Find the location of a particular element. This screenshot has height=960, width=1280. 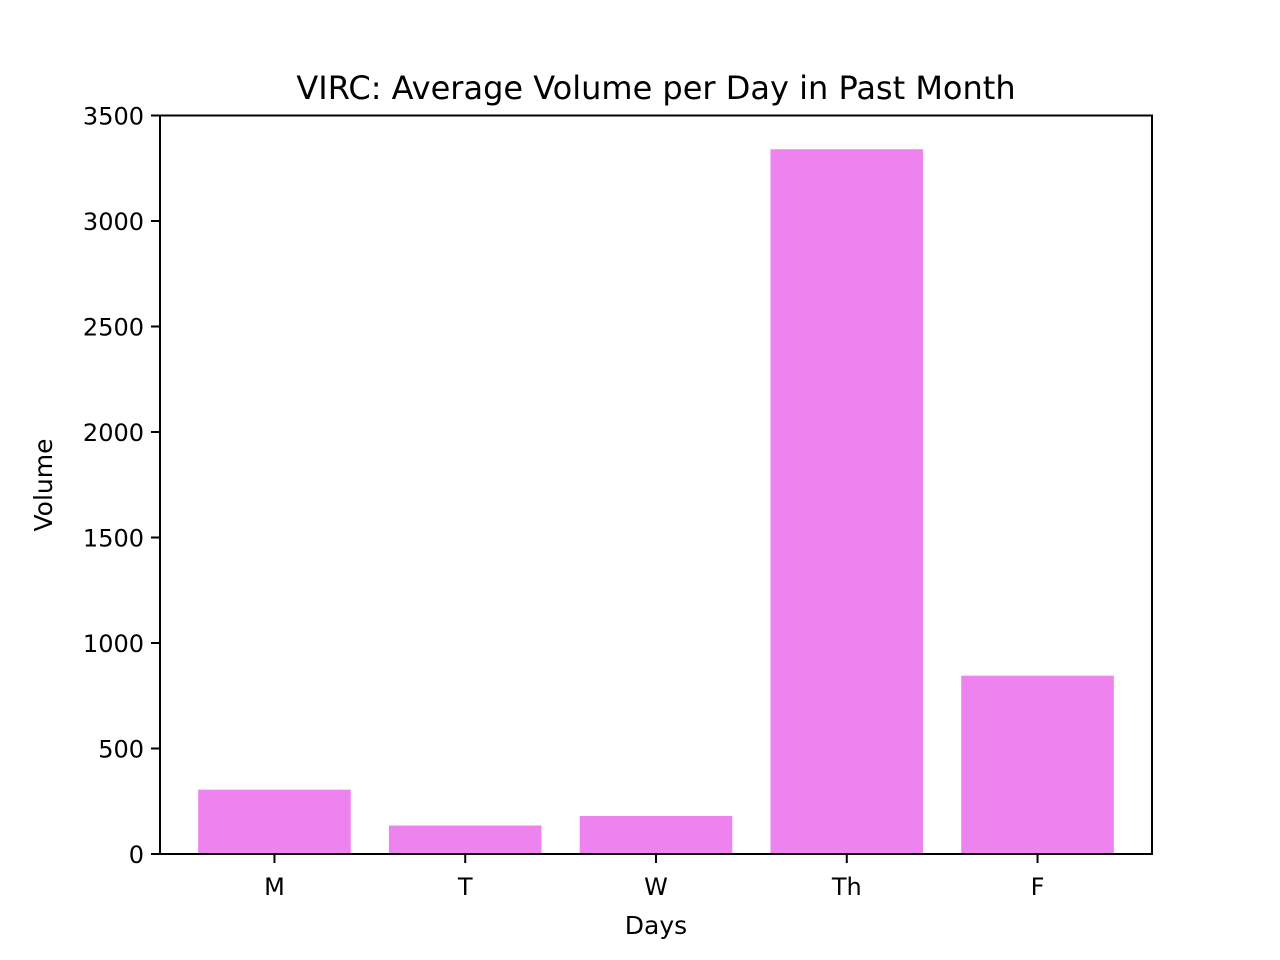

bar-w is located at coordinates (656, 835).